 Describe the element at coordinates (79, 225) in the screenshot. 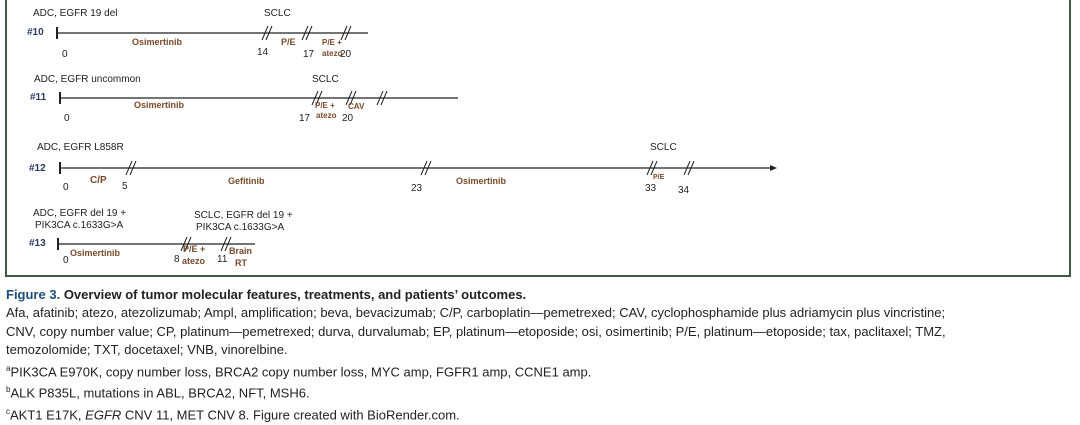

I see `initial-histology: PIK3CA c.1633G>A` at that location.